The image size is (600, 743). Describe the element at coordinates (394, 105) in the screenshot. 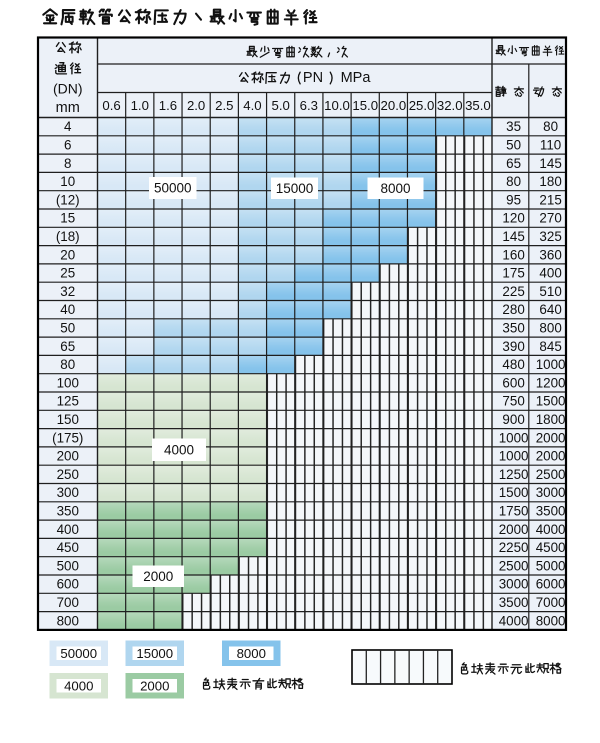

I see `svg-text: 20.0` at that location.